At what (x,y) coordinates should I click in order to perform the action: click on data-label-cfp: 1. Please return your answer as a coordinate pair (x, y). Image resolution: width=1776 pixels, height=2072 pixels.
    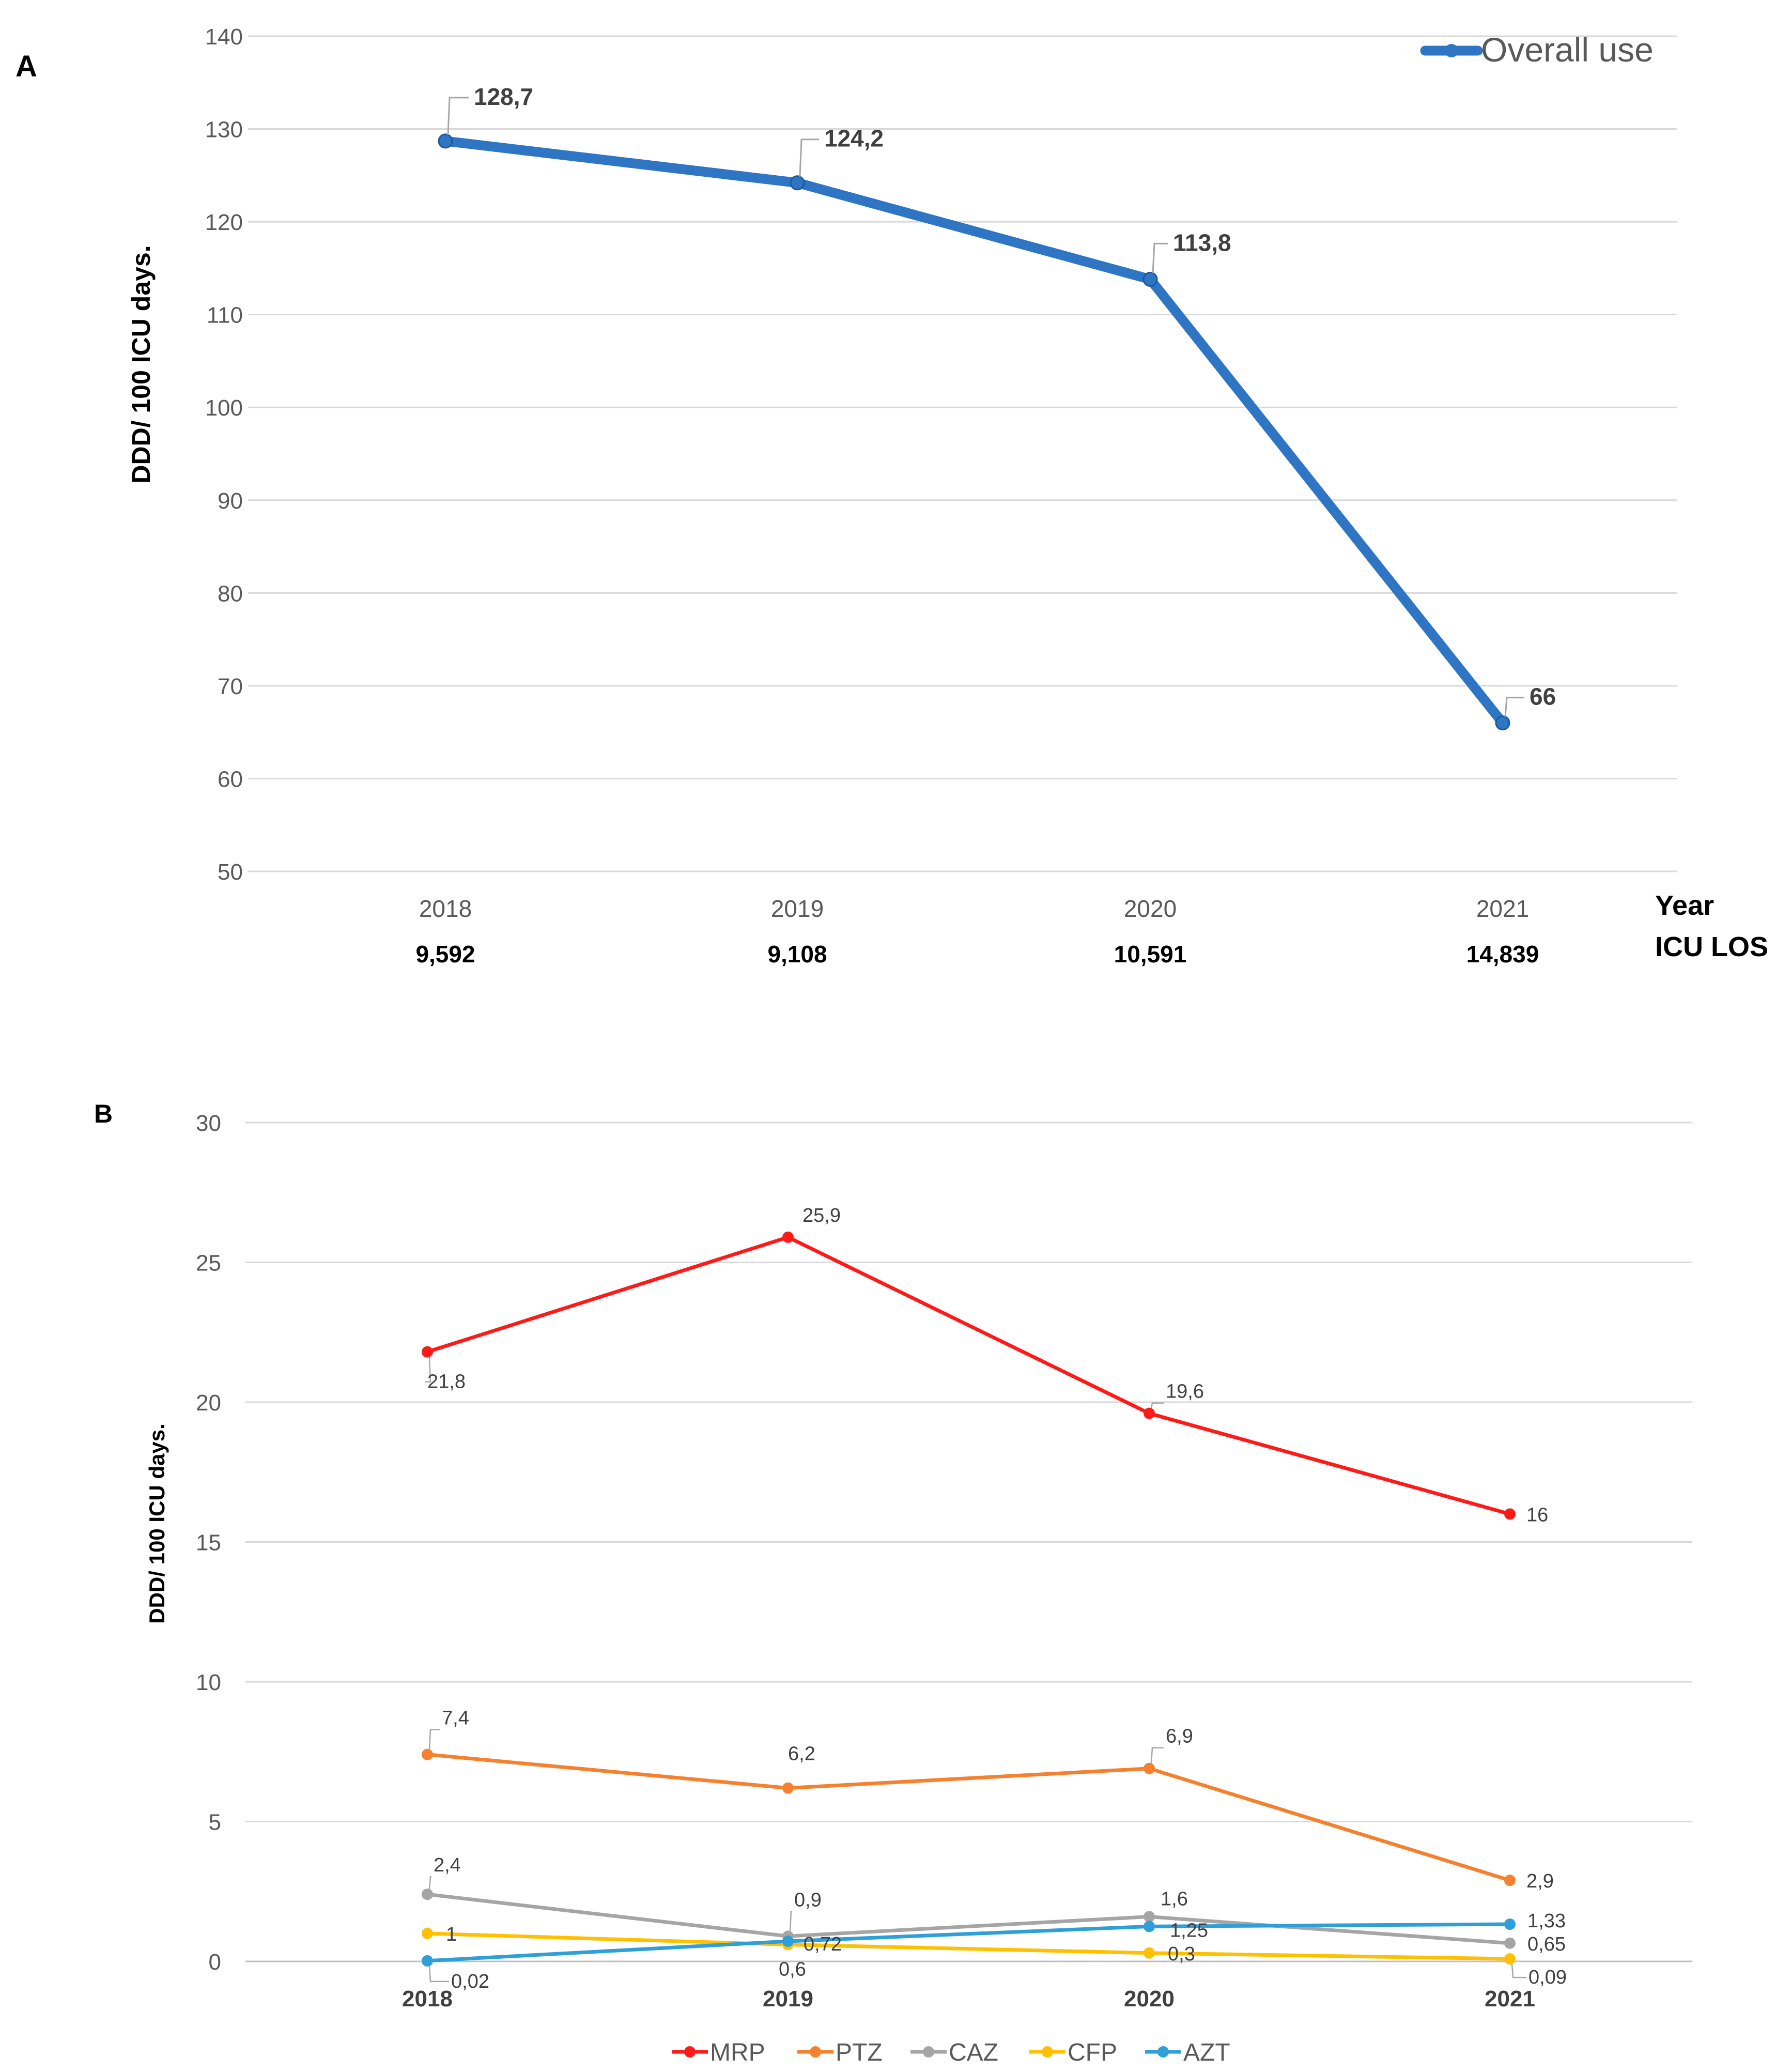
    Looking at the image, I should click on (451, 1934).